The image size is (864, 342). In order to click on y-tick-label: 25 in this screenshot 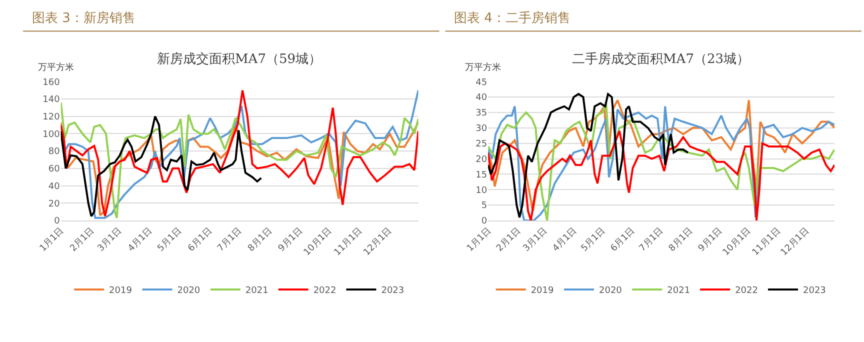, I will do `click(482, 145)`.